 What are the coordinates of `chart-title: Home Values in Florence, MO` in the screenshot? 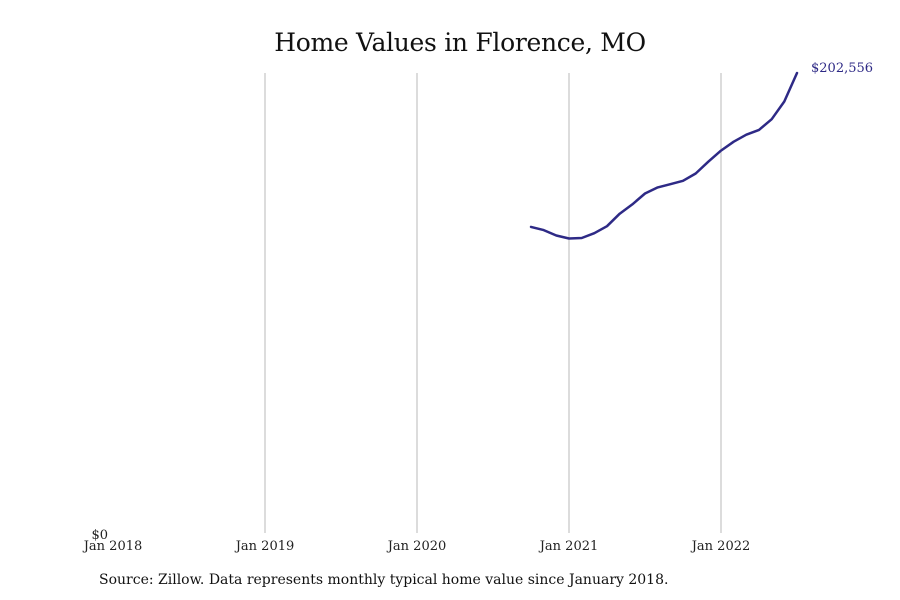 It's located at (460, 42).